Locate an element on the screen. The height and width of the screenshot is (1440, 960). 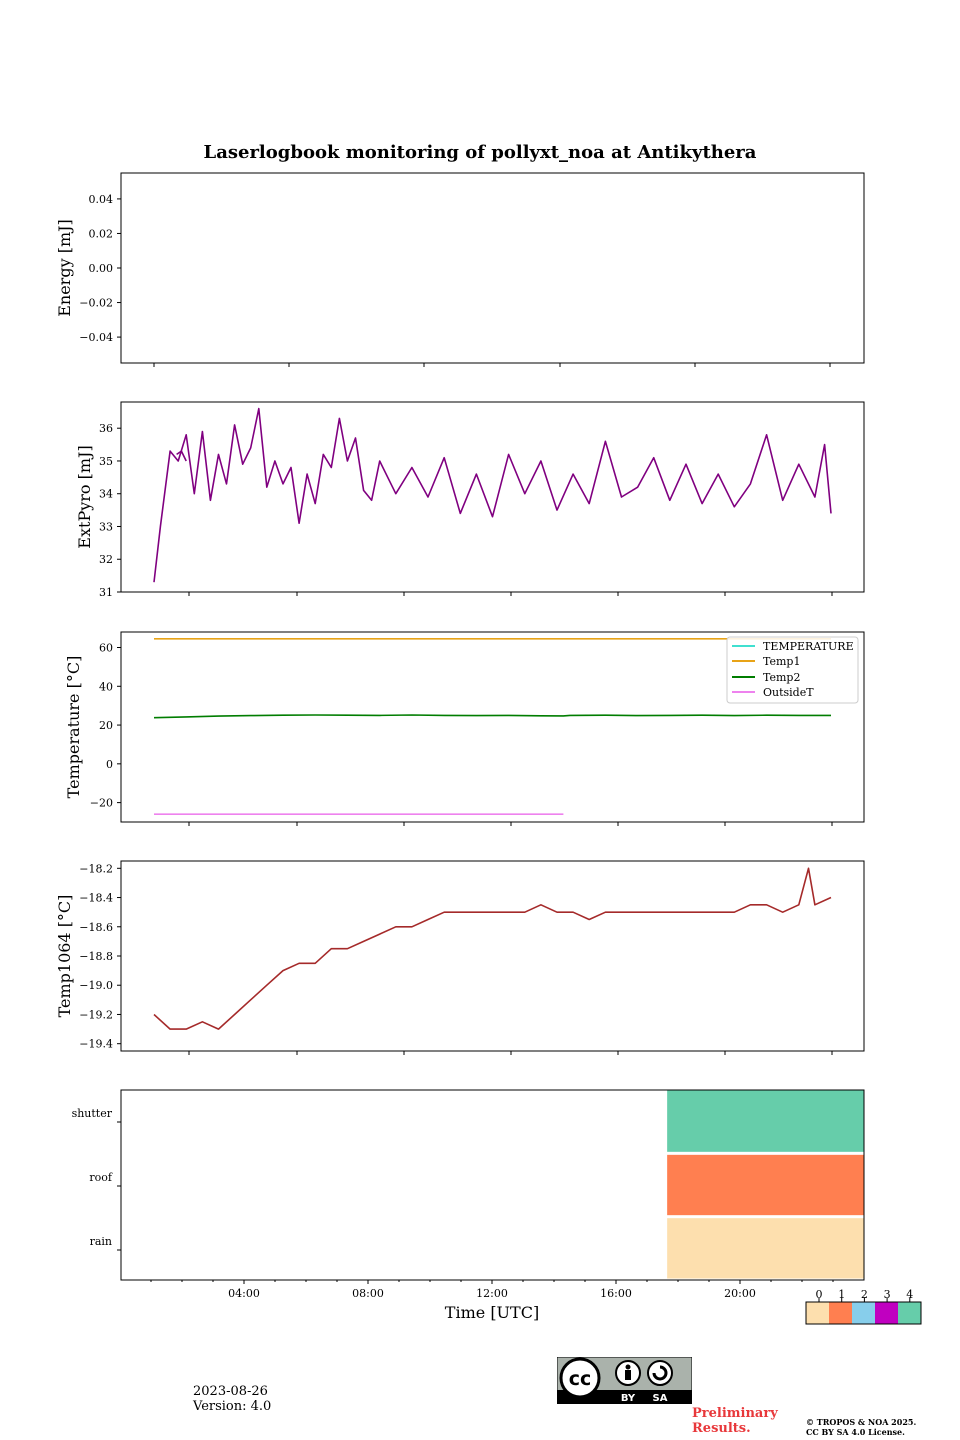
x-tick-label: 04:00 is located at coordinates (244, 1293).